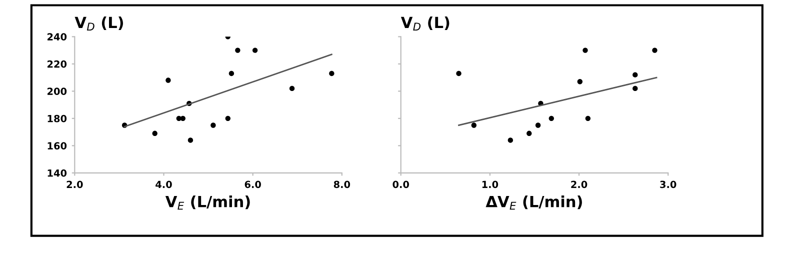 This screenshot has width=786, height=262. Describe the element at coordinates (57, 64) in the screenshot. I see `y-tick-label: 220` at that location.